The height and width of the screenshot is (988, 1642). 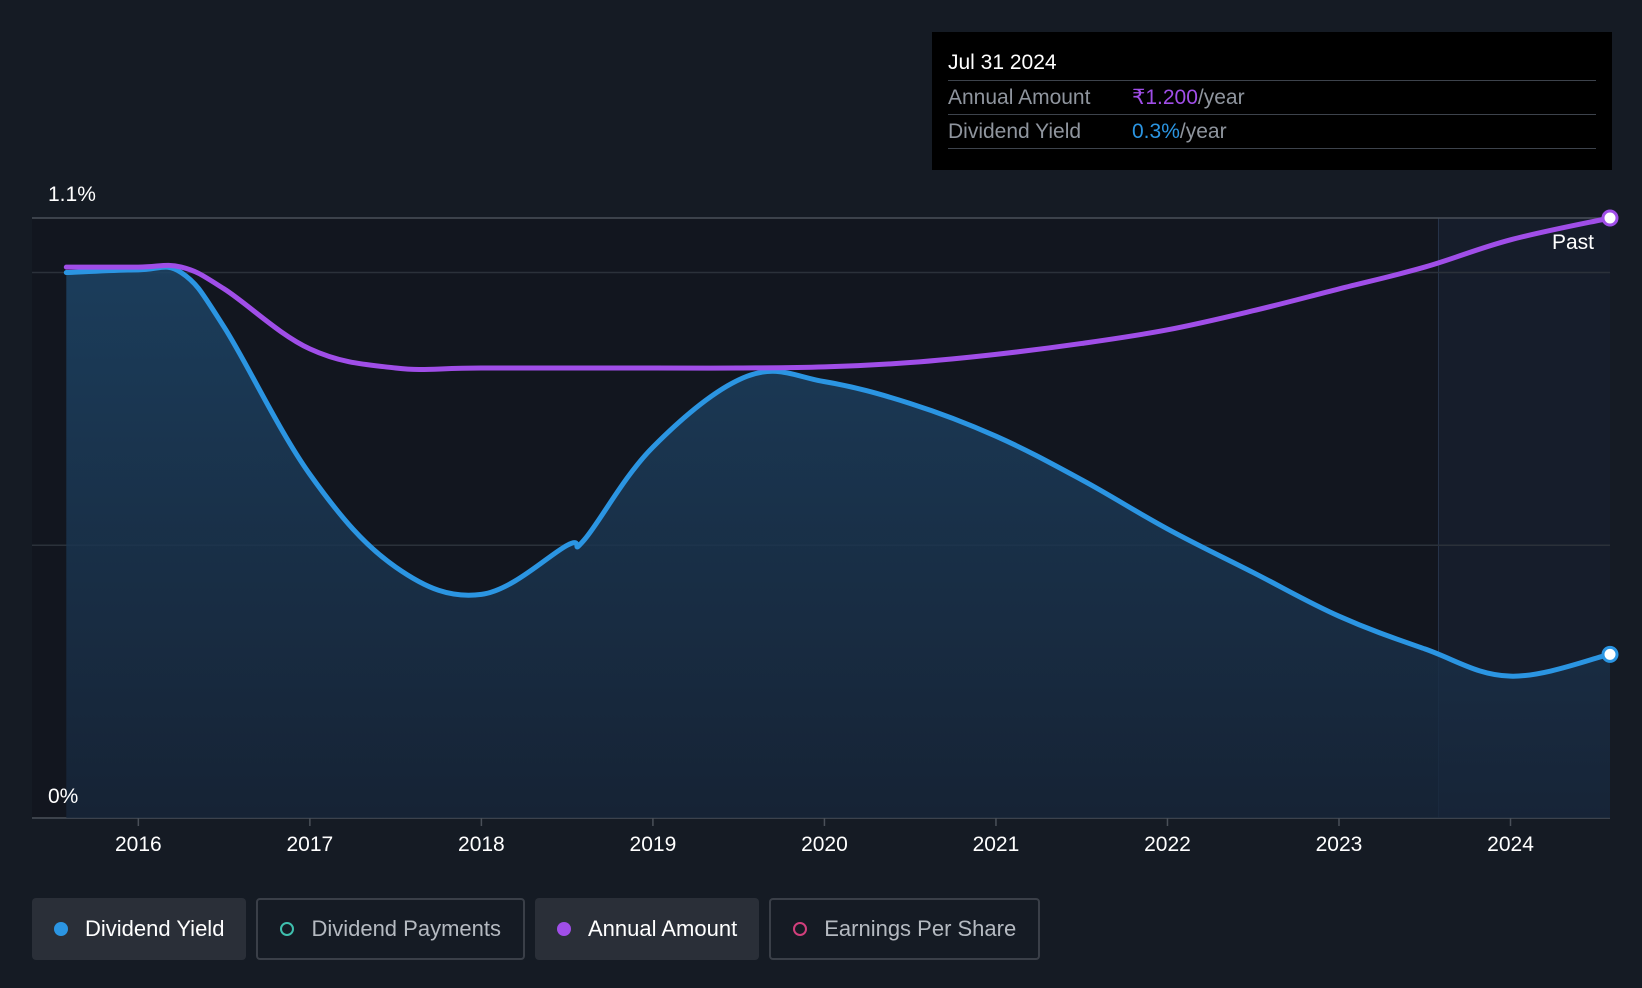 What do you see at coordinates (138, 844) in the screenshot?
I see `x-tick-label: 2016` at bounding box center [138, 844].